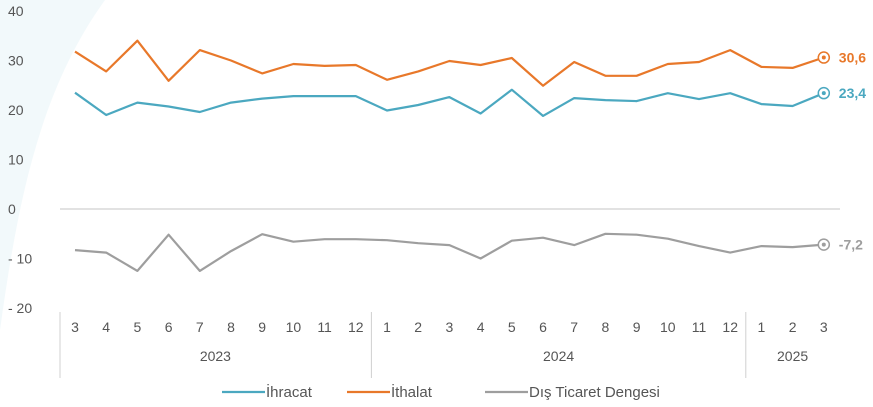 This screenshot has height=407, width=873. I want to click on y-tick-label: 20, so click(16, 110).